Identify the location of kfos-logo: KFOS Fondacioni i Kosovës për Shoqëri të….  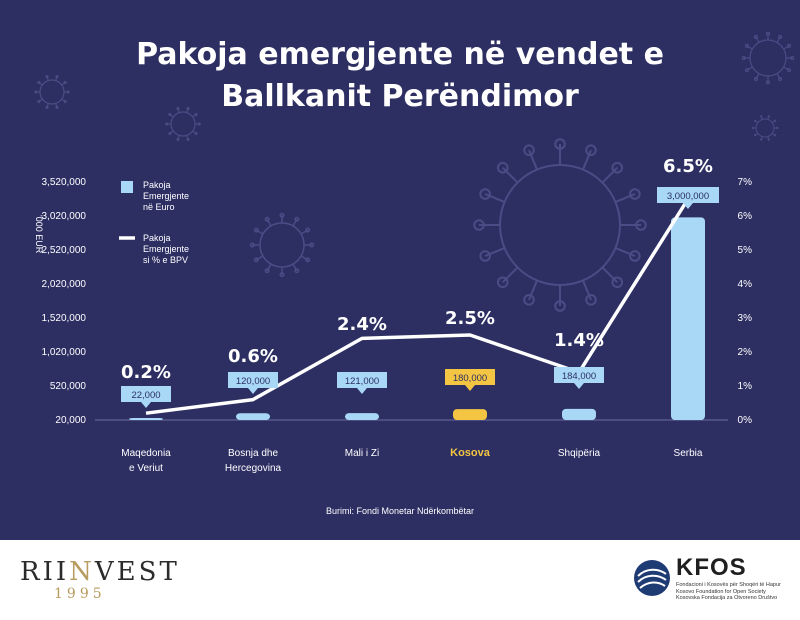
(707, 582).